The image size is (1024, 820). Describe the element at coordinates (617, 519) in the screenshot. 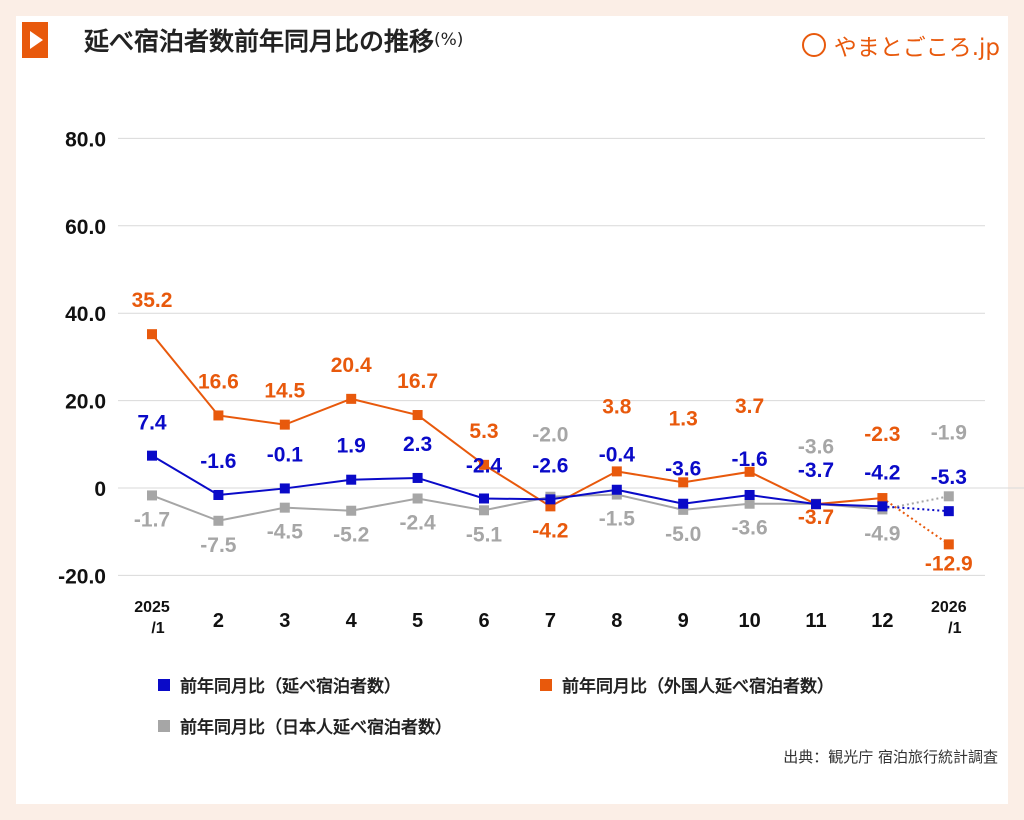

I see `data-label-japanese: -1.5` at that location.